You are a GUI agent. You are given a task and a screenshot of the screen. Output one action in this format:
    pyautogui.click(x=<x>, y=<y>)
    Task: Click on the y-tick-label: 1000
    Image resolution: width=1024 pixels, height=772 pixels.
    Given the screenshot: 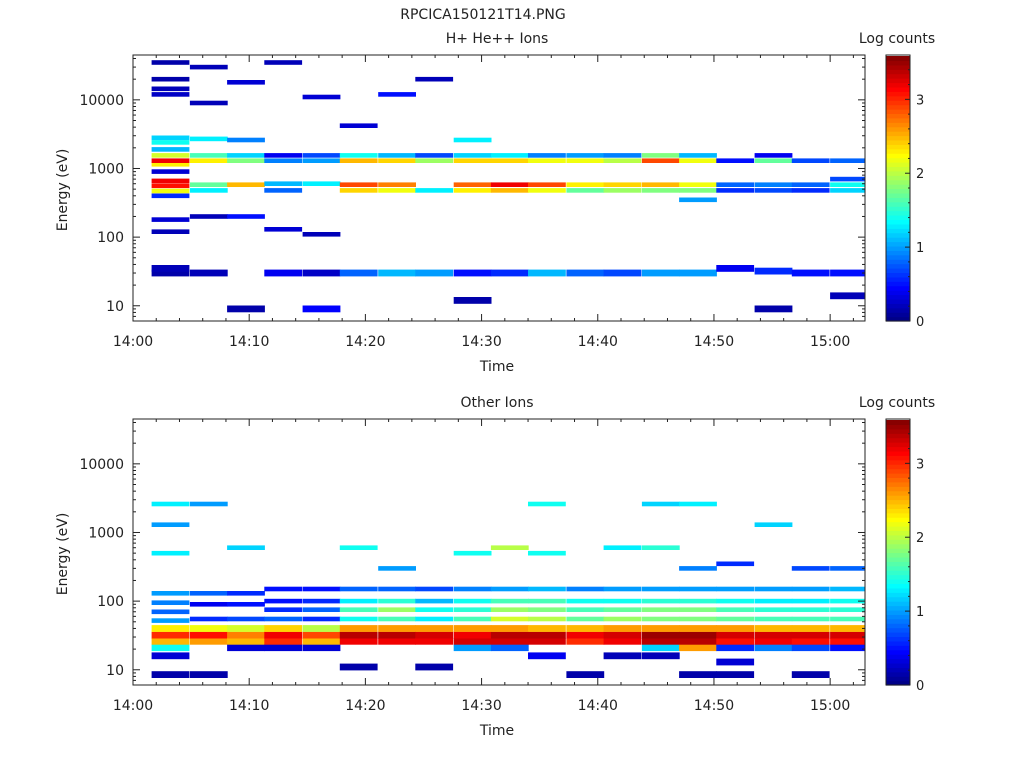 What is the action you would take?
    pyautogui.click(x=106, y=533)
    